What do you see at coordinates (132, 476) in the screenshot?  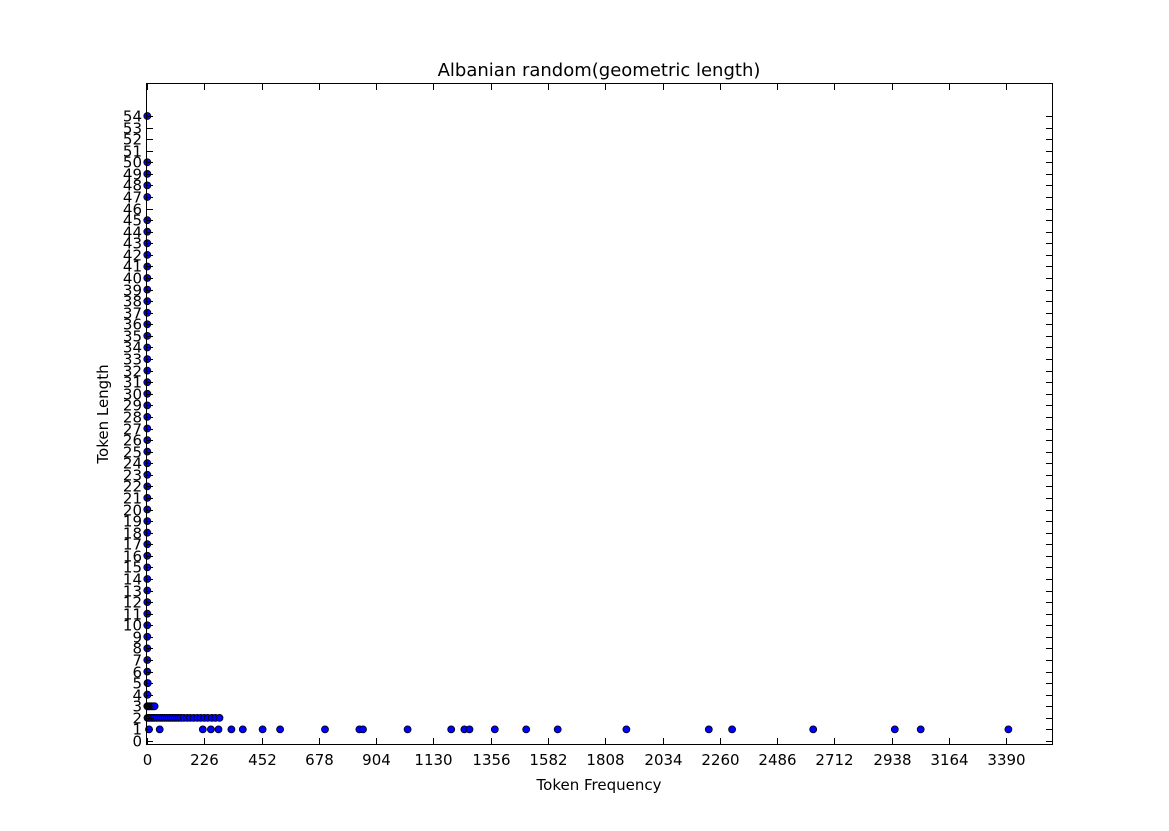 I see `y-tick-label: 23` at bounding box center [132, 476].